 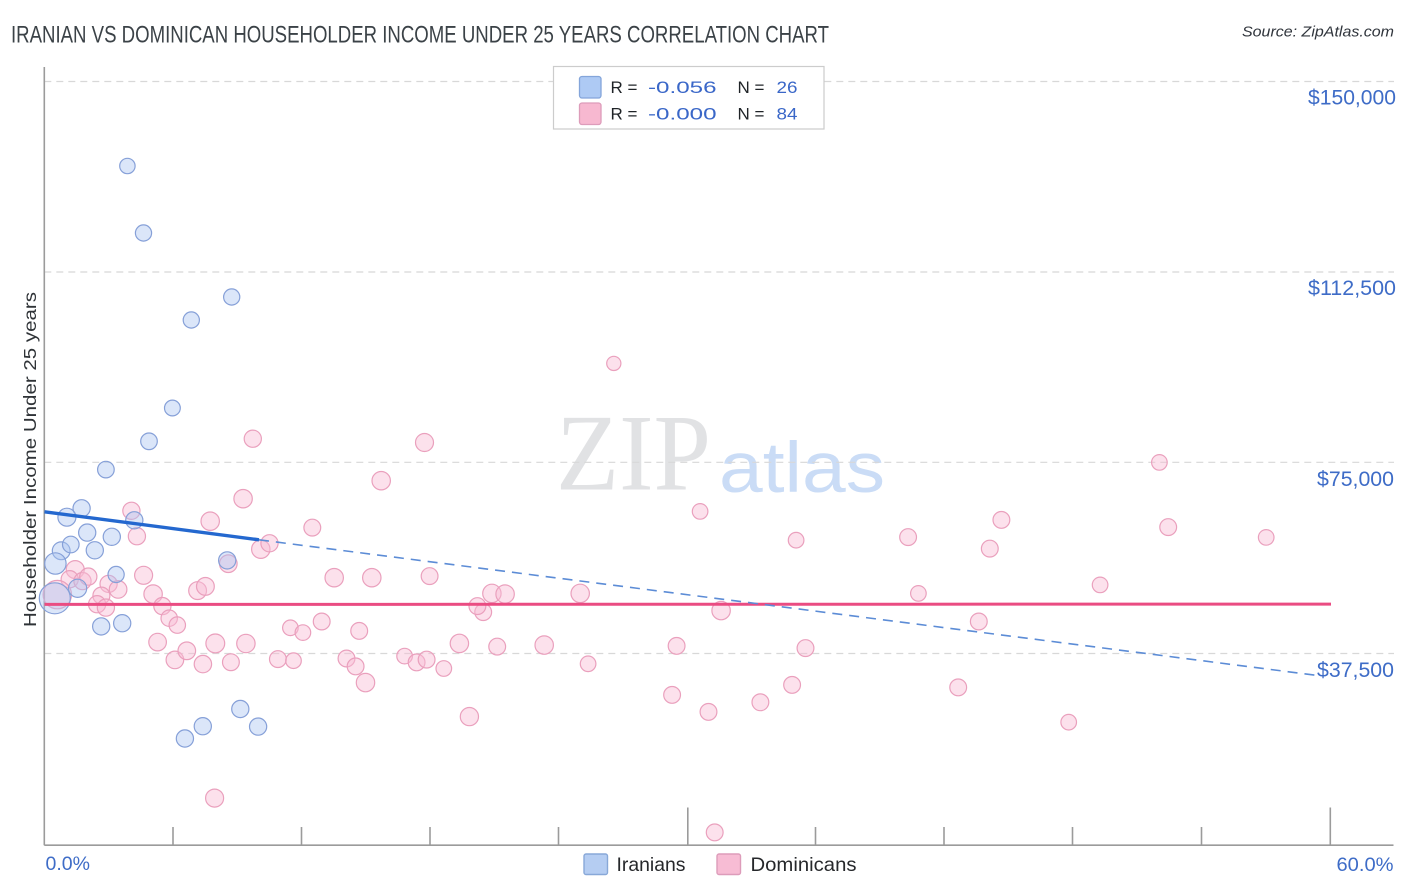 I want to click on svg-text: $150,000, so click(x=1352, y=98).